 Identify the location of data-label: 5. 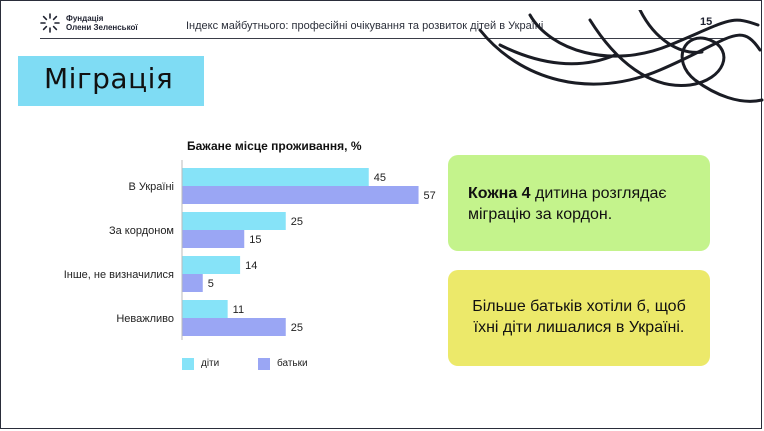
(211, 284).